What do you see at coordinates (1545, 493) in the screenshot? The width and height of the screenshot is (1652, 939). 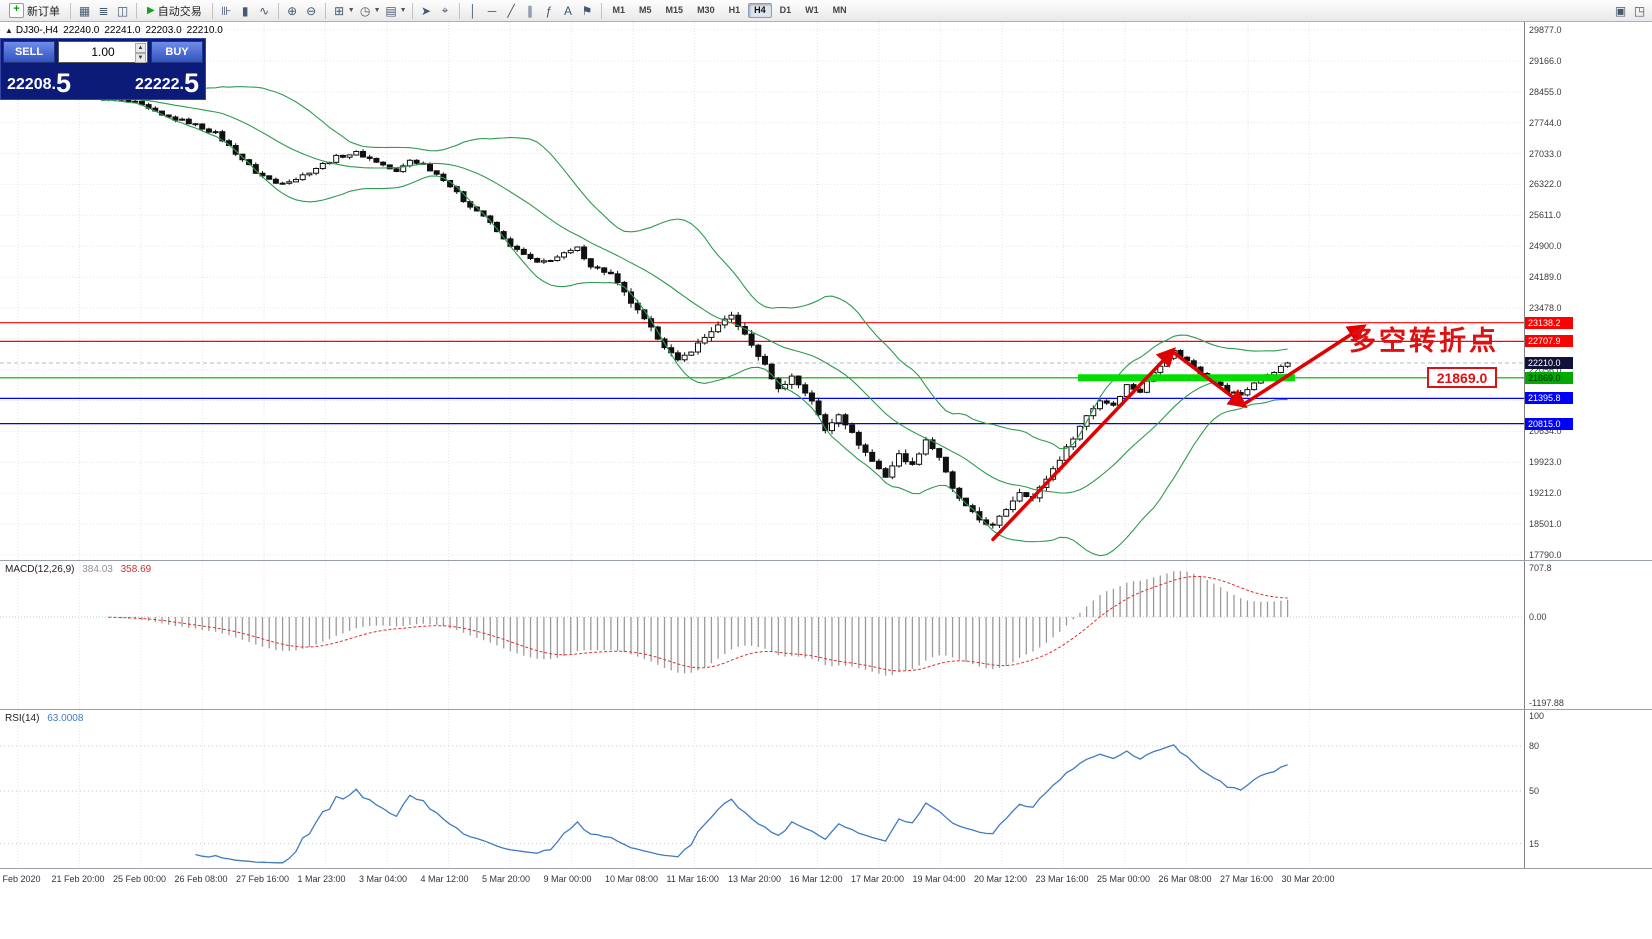 I see `price-axis-label: 19212.0` at bounding box center [1545, 493].